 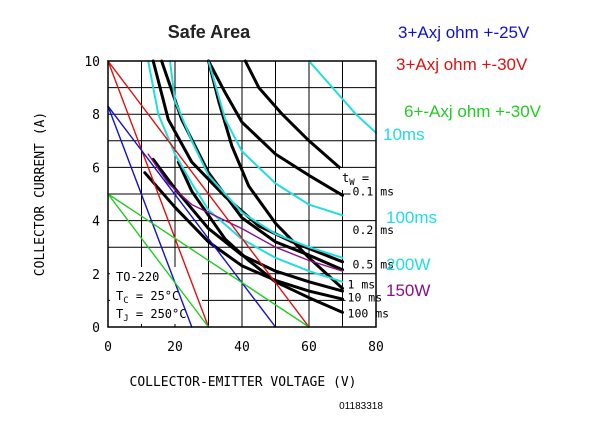 What do you see at coordinates (164, 296) in the screenshot?
I see `tc-value: 25°C` at bounding box center [164, 296].